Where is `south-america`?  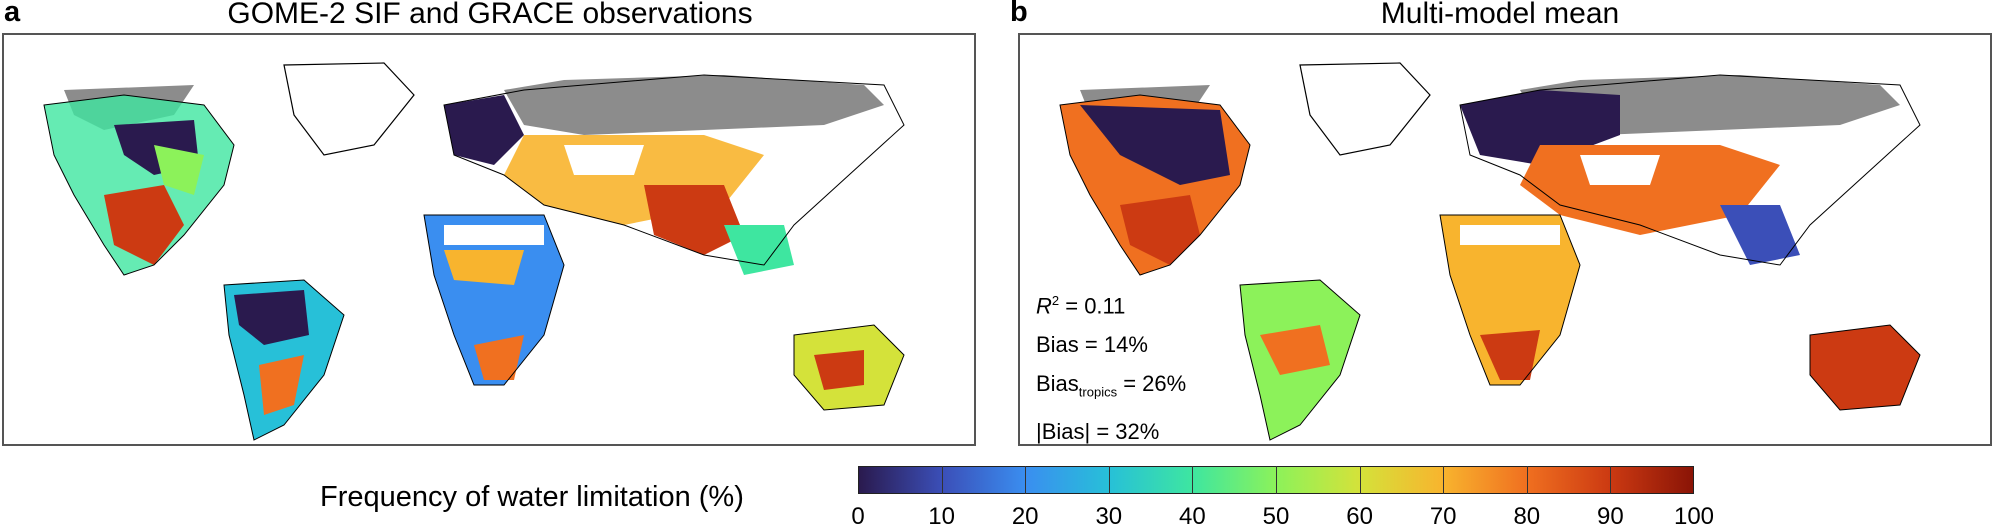 south-america is located at coordinates (284, 360).